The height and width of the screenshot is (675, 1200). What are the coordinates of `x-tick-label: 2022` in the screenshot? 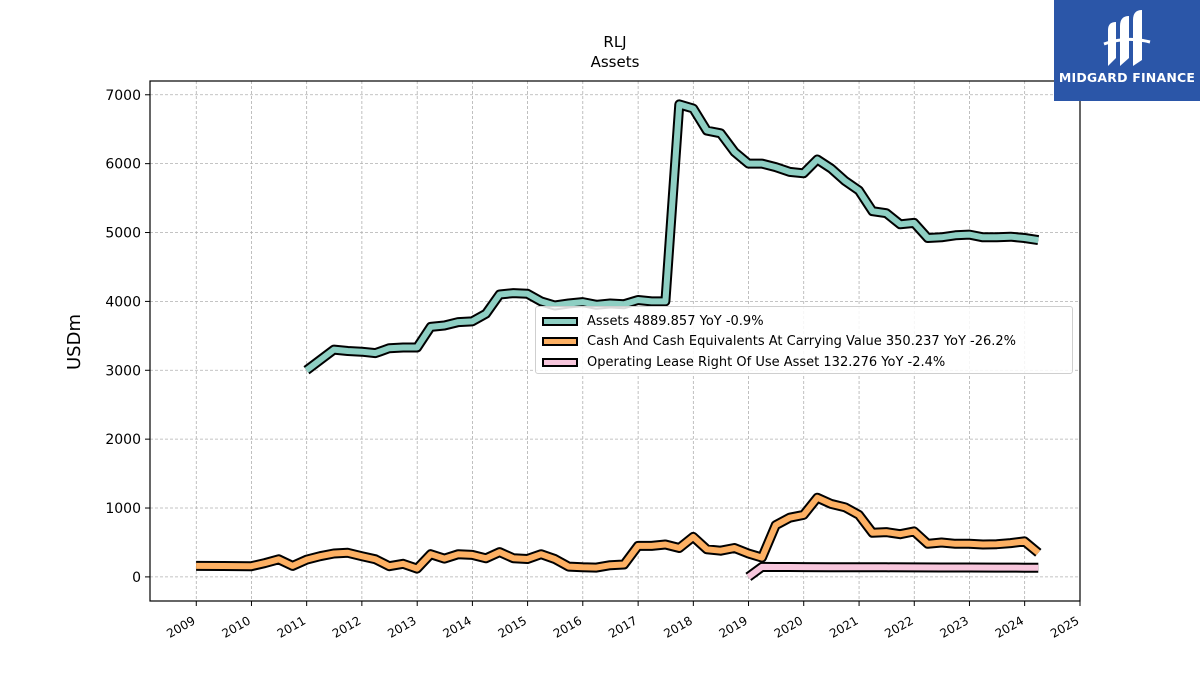 It's located at (898, 626).